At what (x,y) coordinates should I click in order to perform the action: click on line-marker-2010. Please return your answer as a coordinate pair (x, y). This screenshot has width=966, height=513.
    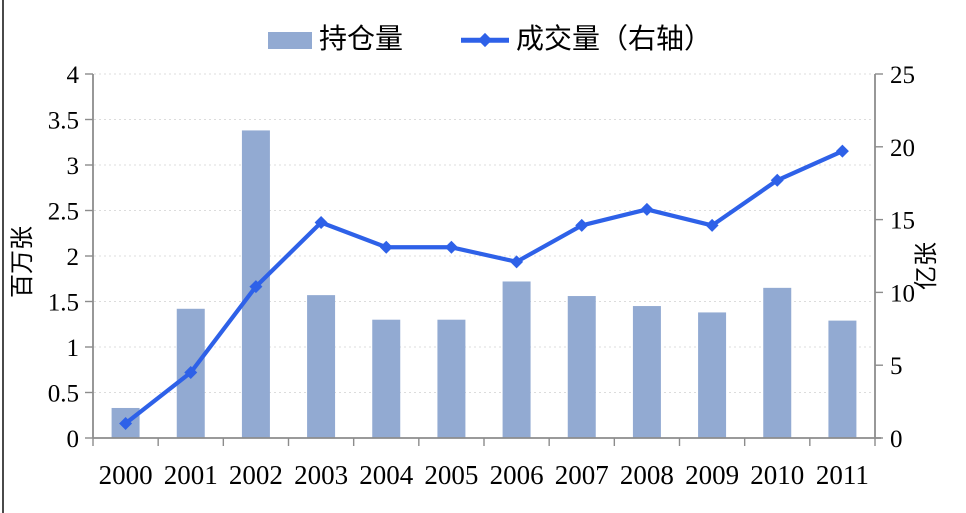
    Looking at the image, I should click on (777, 180).